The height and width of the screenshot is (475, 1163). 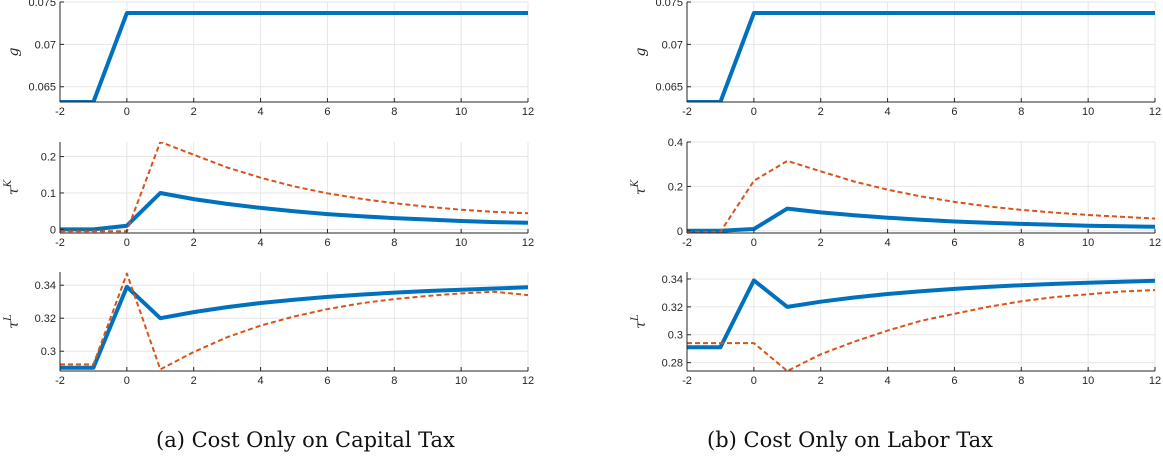 I want to click on panel-a-plot-3: -2 0 2 4 6 8 10 12 0.3 0.32 0.34 τL, so click(x=268, y=329).